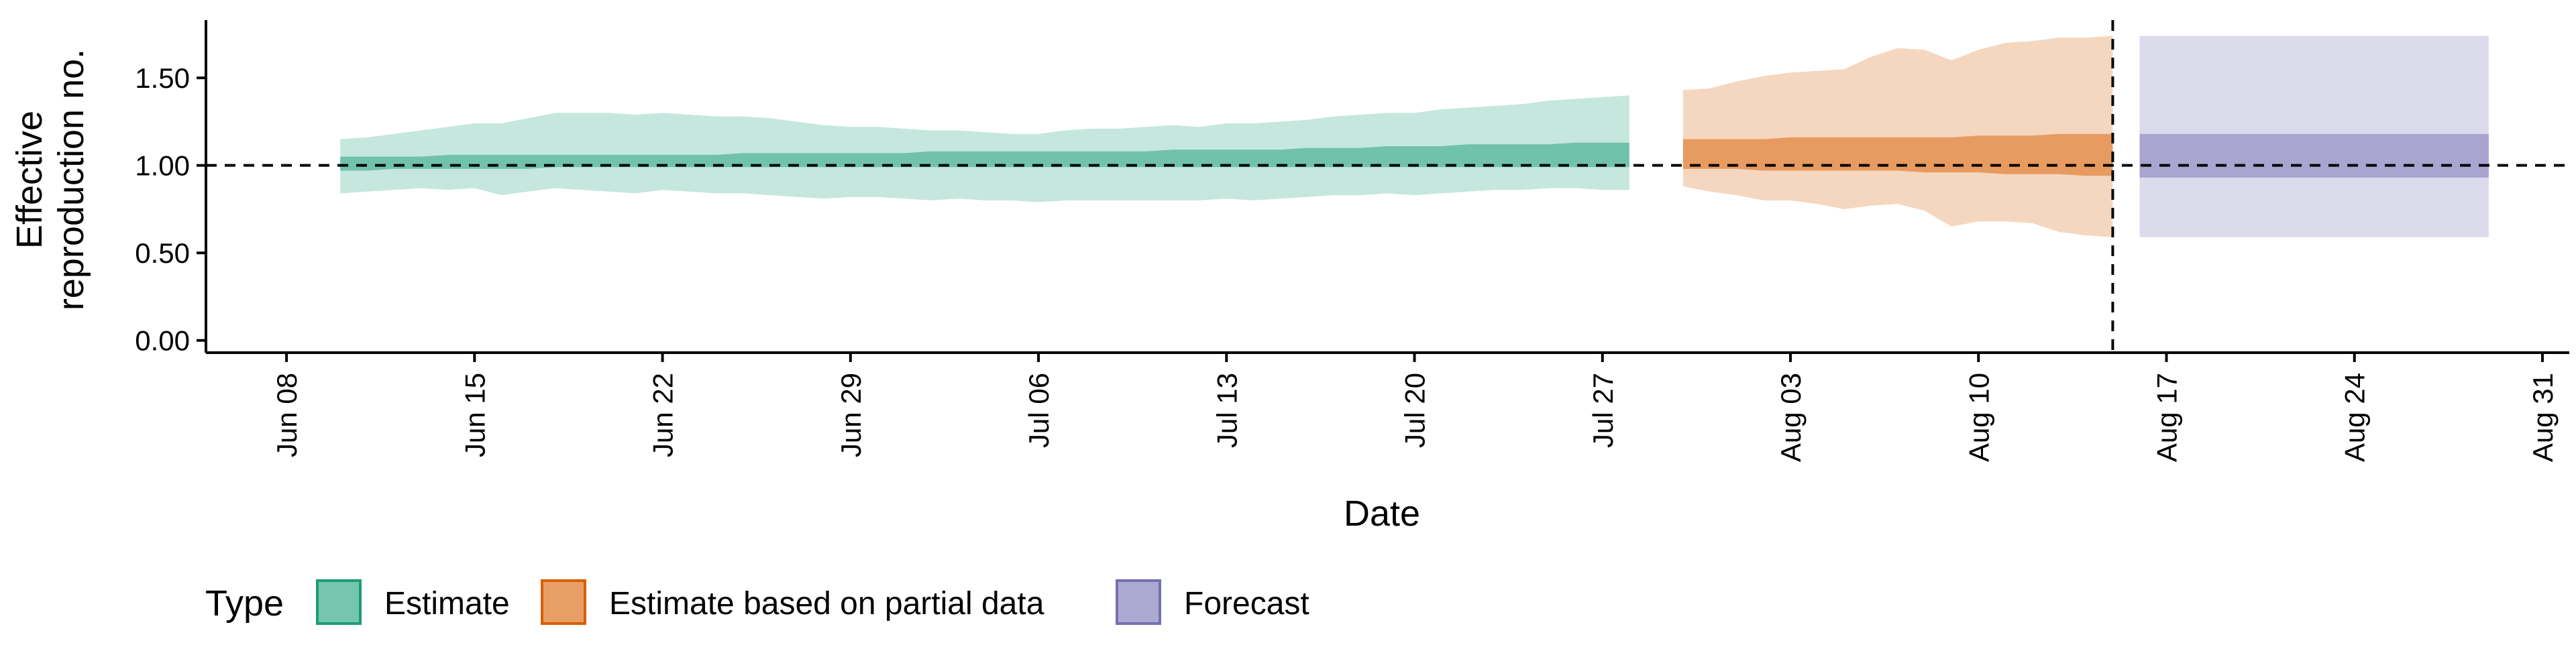 The image size is (2576, 647). I want to click on legend-label: Estimate, so click(447, 604).